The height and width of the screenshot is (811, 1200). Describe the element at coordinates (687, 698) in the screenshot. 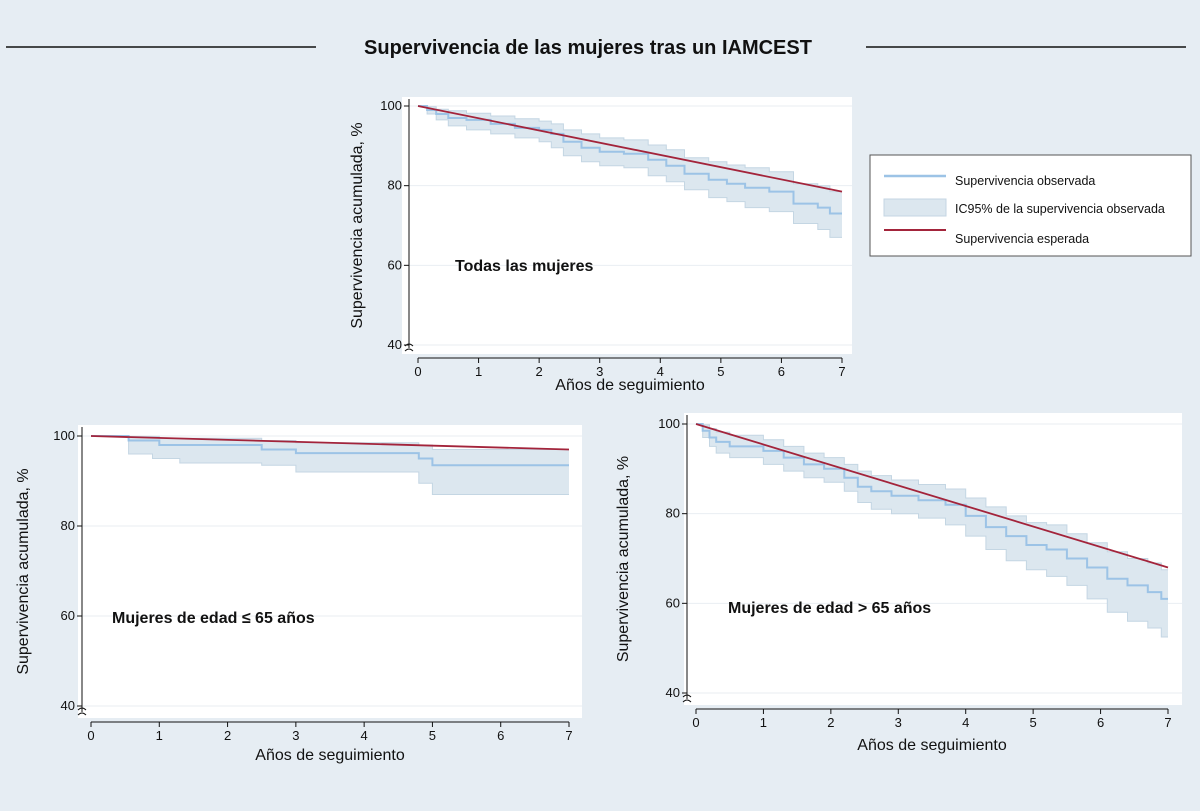

I see `chart2-axis-break` at that location.